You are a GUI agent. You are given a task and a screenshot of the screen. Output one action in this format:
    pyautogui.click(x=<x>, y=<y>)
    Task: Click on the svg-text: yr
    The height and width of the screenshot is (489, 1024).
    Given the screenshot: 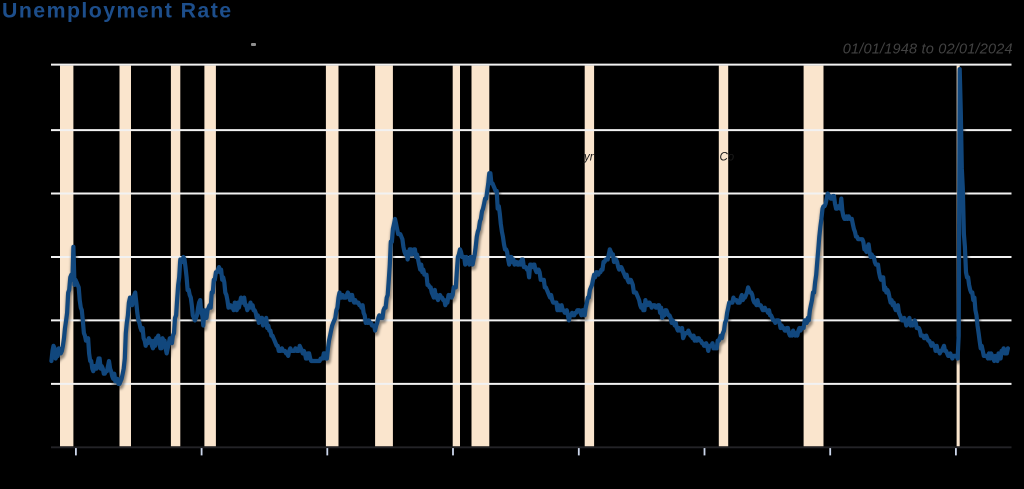 What is the action you would take?
    pyautogui.click(x=589, y=158)
    